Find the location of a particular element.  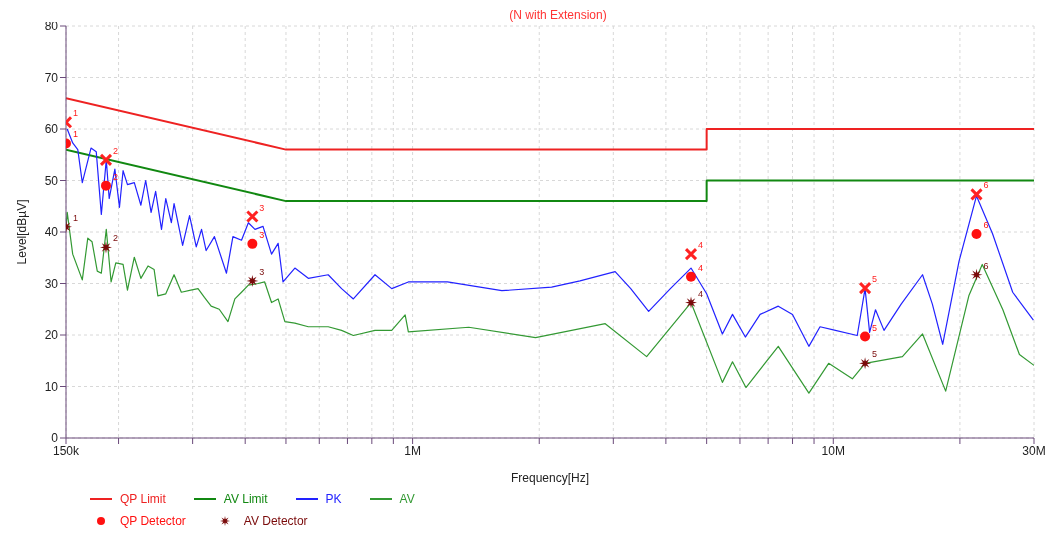

legend-label: AV Limit is located at coordinates (245, 499).